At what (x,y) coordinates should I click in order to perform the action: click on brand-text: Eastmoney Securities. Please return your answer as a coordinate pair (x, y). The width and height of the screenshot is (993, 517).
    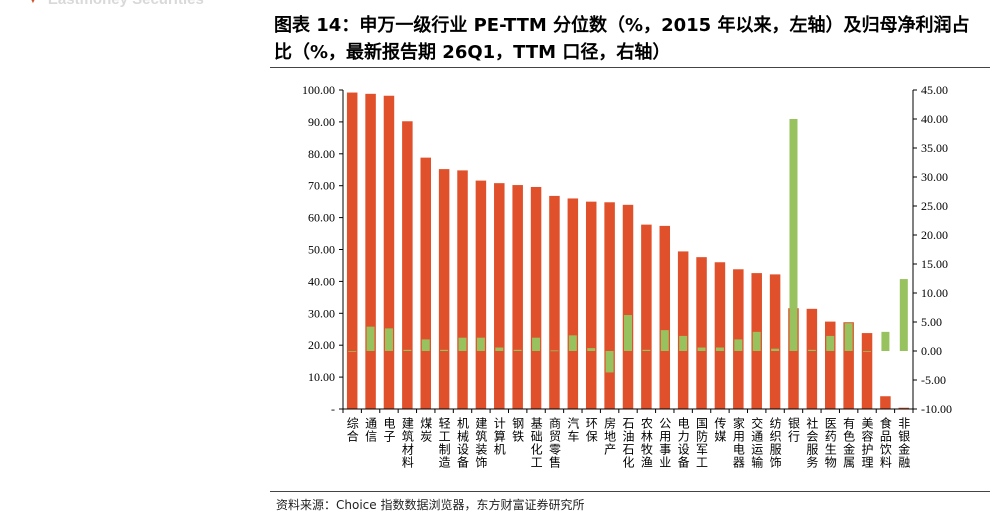
    Looking at the image, I should click on (126, 4).